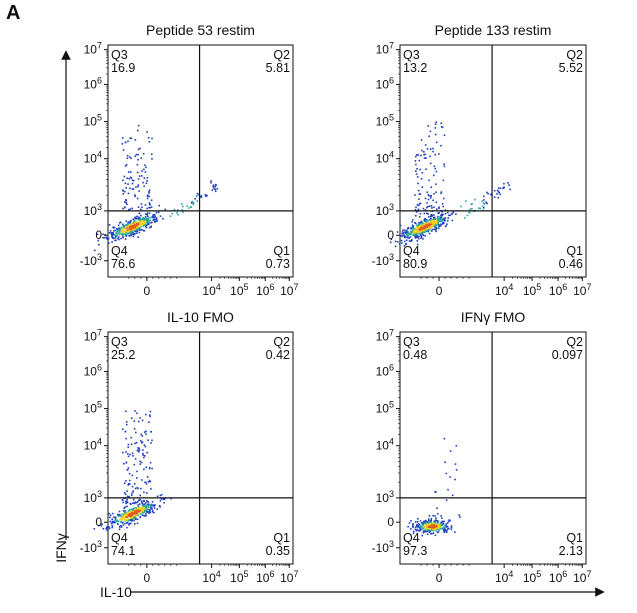 The height and width of the screenshot is (613, 637). What do you see at coordinates (390, 522) in the screenshot?
I see `y-tick-label: 0` at bounding box center [390, 522].